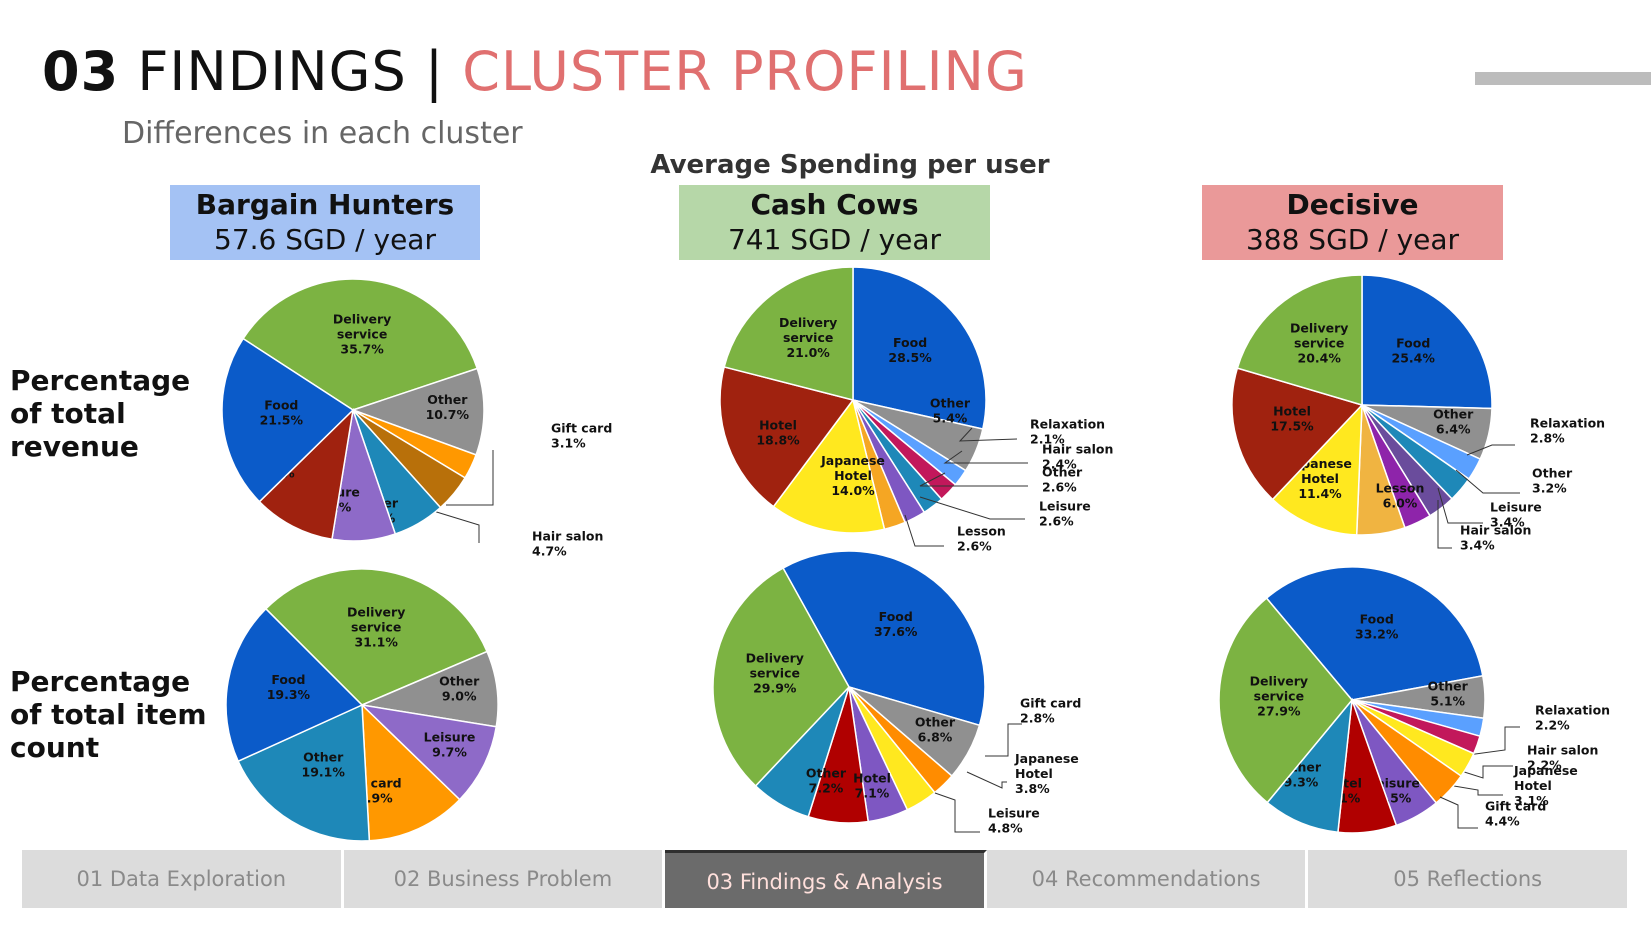 The height and width of the screenshot is (928, 1651). What do you see at coordinates (81, 71) in the screenshot?
I see `title-number: 03` at bounding box center [81, 71].